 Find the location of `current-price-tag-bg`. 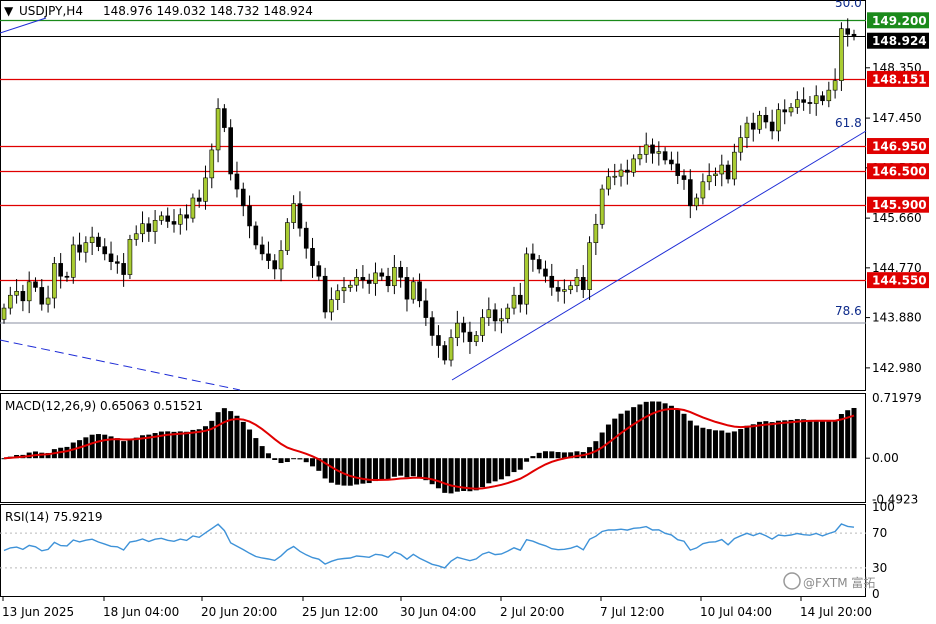

current-price-tag-bg is located at coordinates (898, 40).